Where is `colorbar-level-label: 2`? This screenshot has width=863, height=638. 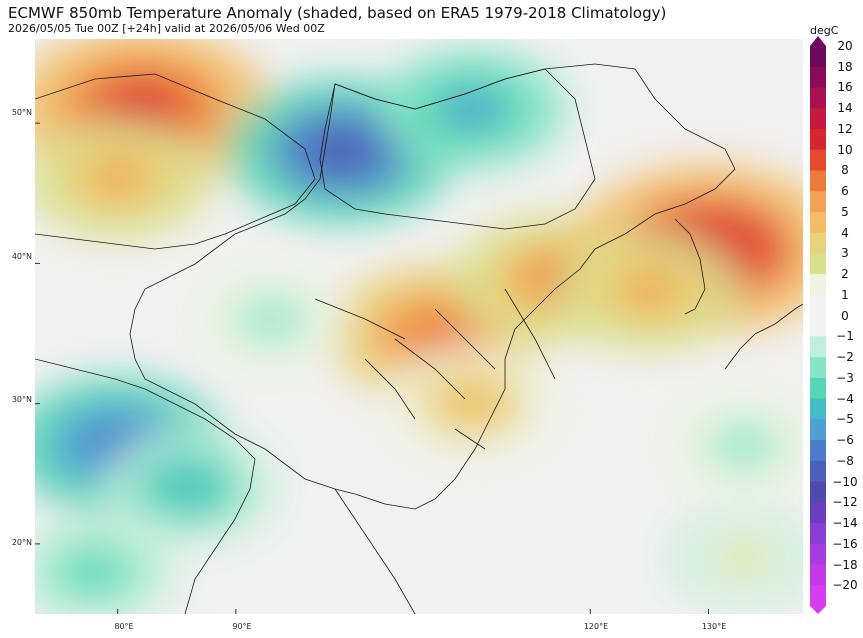
colorbar-level-label: 2 is located at coordinates (845, 274).